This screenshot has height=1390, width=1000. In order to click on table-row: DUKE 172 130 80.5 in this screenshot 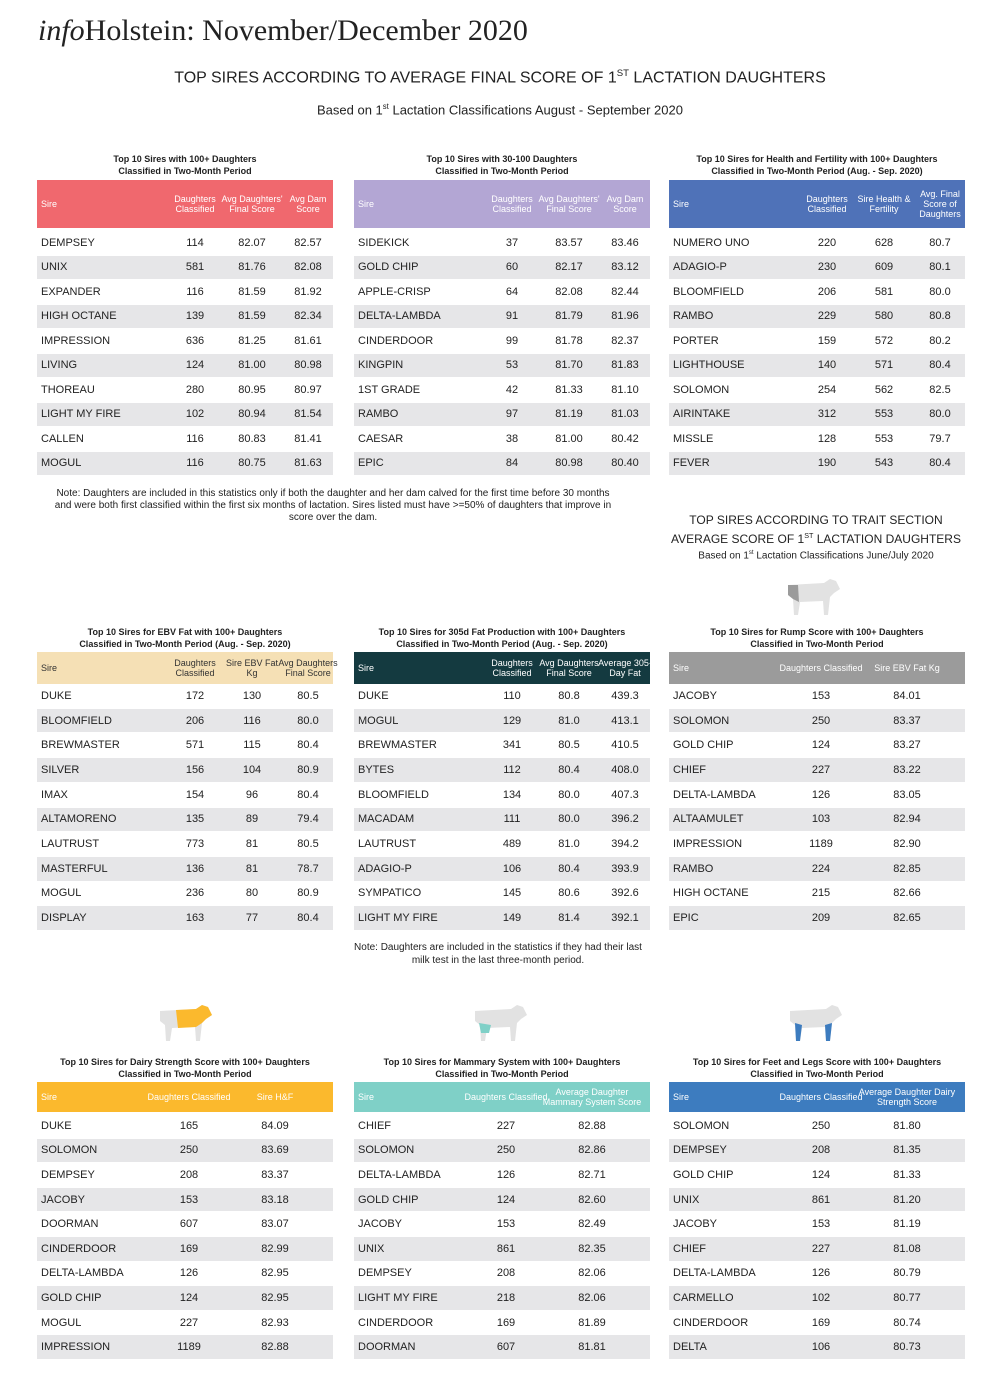, I will do `click(185, 696)`.